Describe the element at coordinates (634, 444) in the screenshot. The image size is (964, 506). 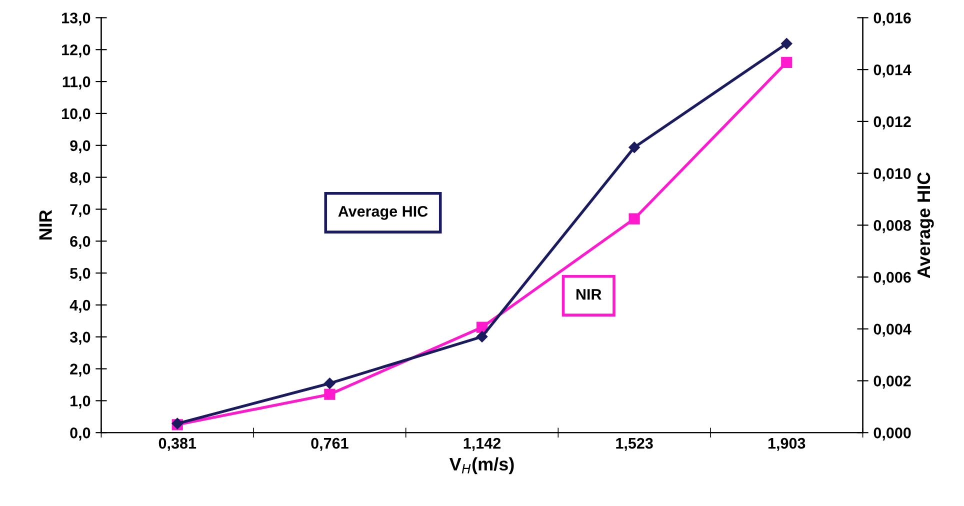
I see `x-tick-label: 1,523` at that location.